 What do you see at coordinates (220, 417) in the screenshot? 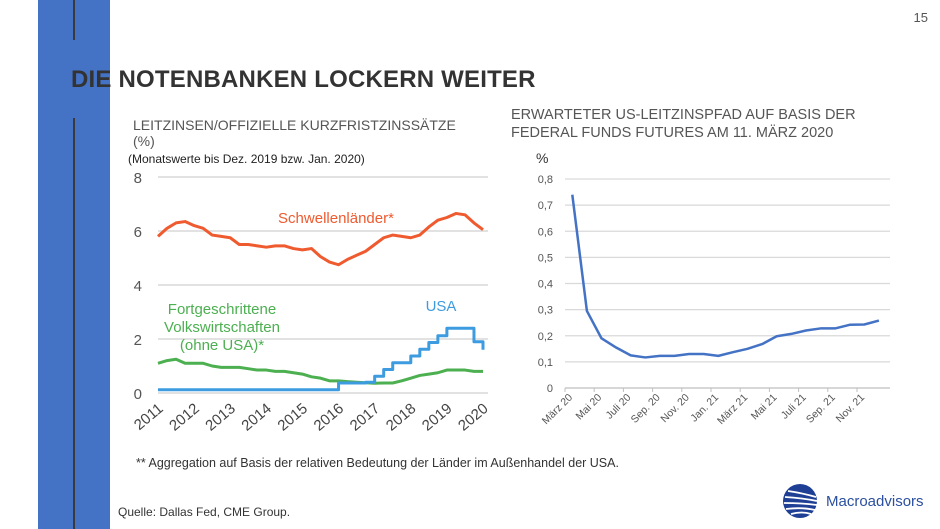
I see `x-tick-label: 2013` at bounding box center [220, 417].